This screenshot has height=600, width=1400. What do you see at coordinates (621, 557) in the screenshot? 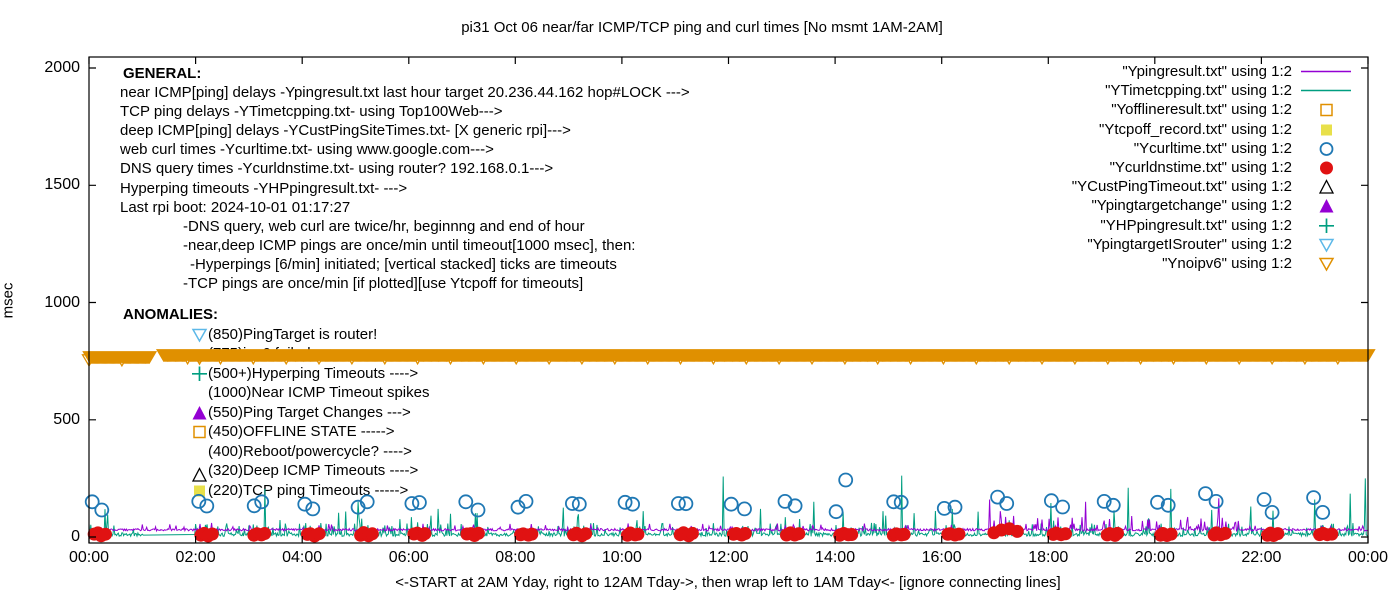
I see `x-tick-label: 10:00` at bounding box center [621, 557].